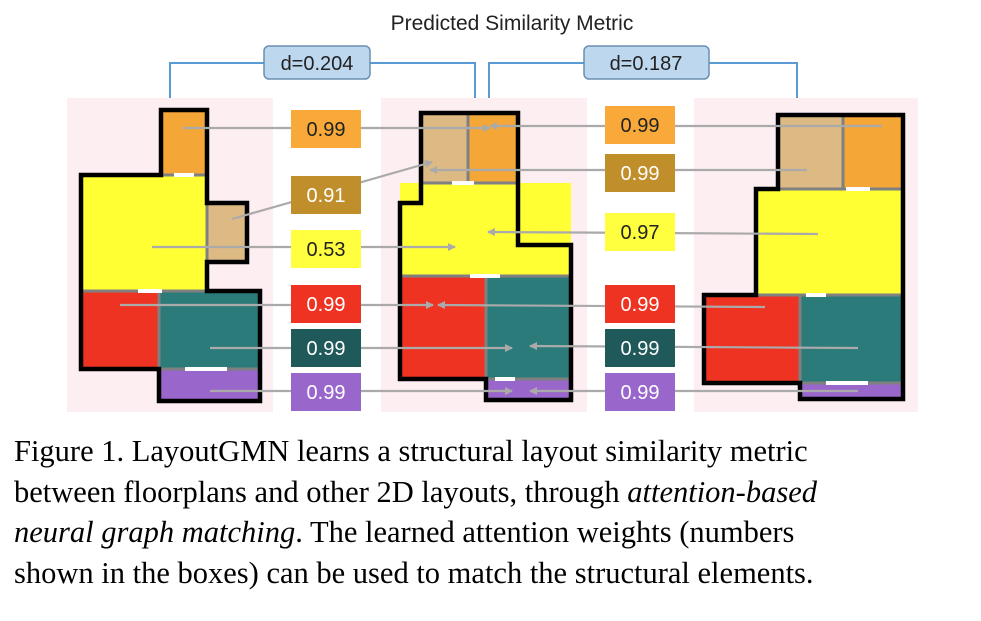 The height and width of the screenshot is (621, 981). I want to click on weight-box-right-yellow: 0.97, so click(640, 232).